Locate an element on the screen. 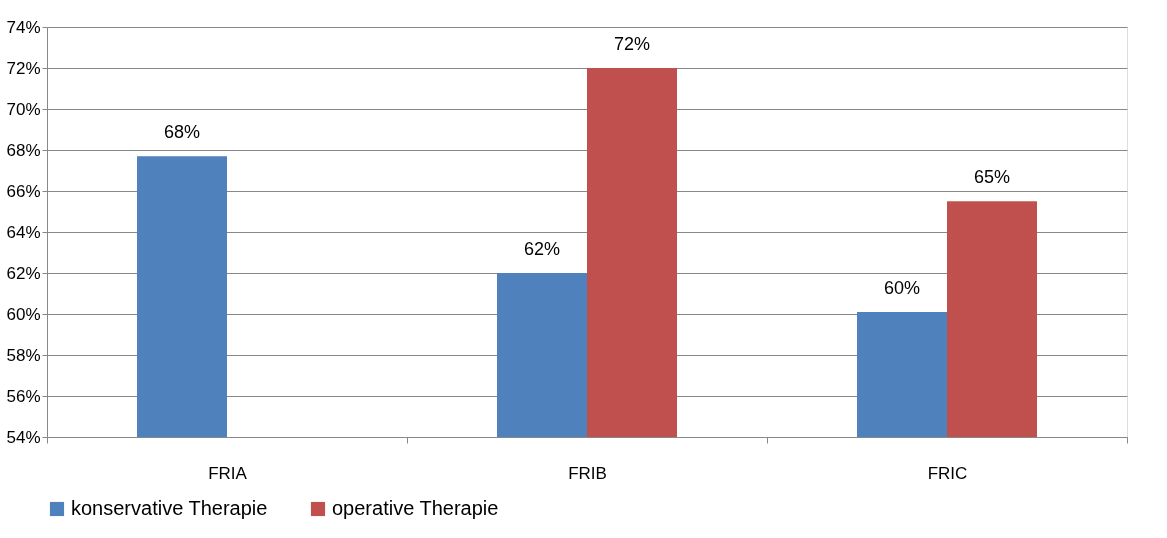 This screenshot has height=538, width=1167. y-tick-label: 72% is located at coordinates (23, 68).